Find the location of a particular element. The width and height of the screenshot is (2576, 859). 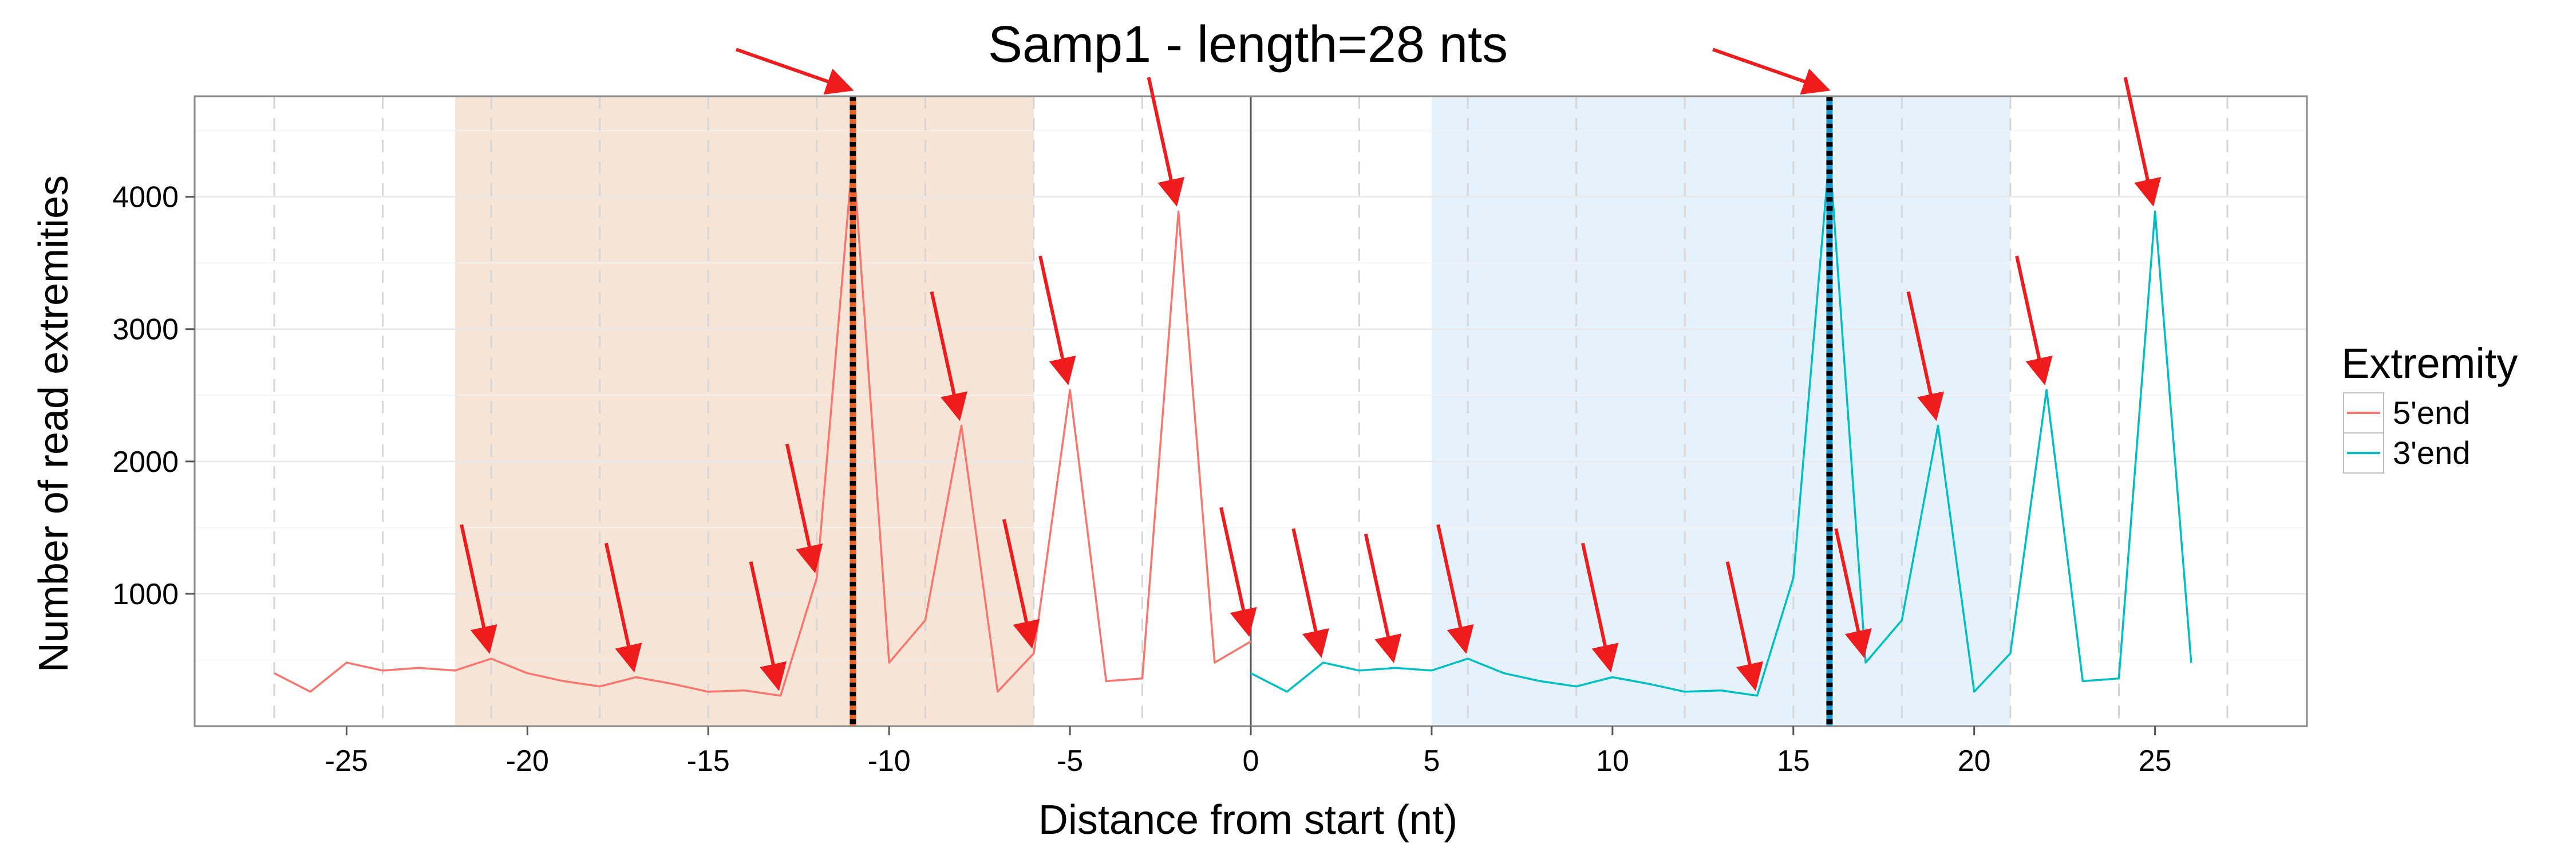

x-tick-label: -15 is located at coordinates (708, 761).